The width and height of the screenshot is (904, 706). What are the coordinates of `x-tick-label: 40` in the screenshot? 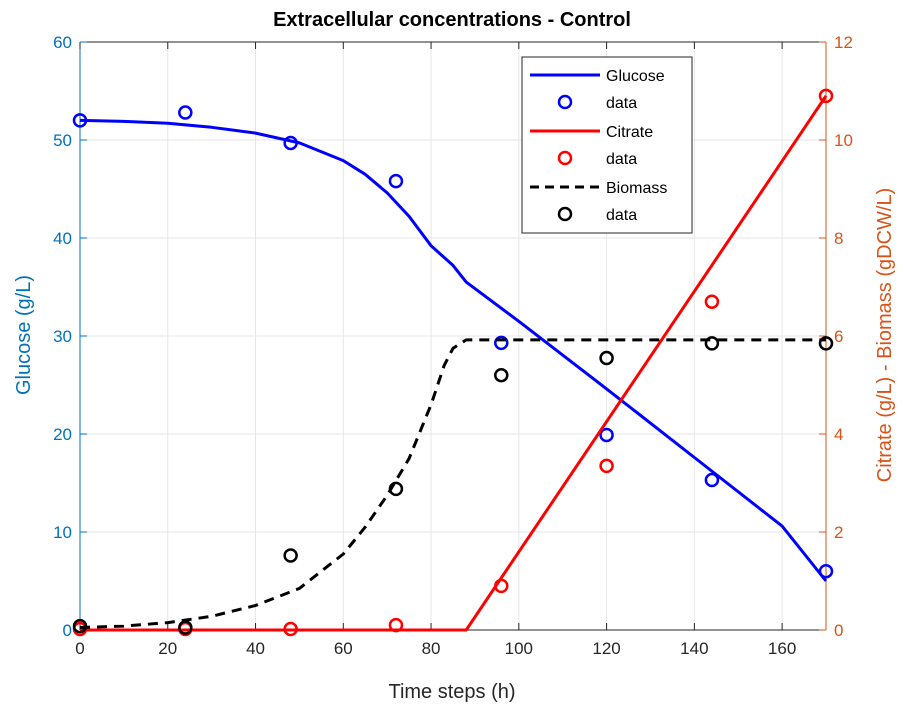 It's located at (255, 648).